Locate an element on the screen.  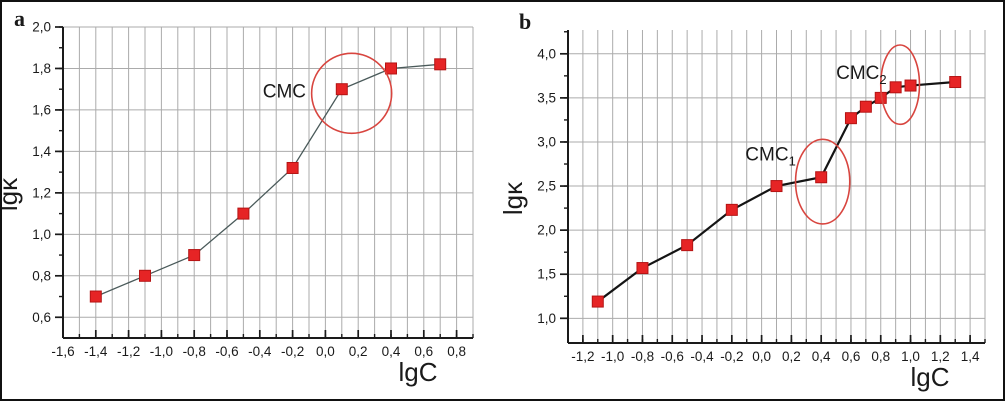
y-tick-label: 1,5 is located at coordinates (546, 274).